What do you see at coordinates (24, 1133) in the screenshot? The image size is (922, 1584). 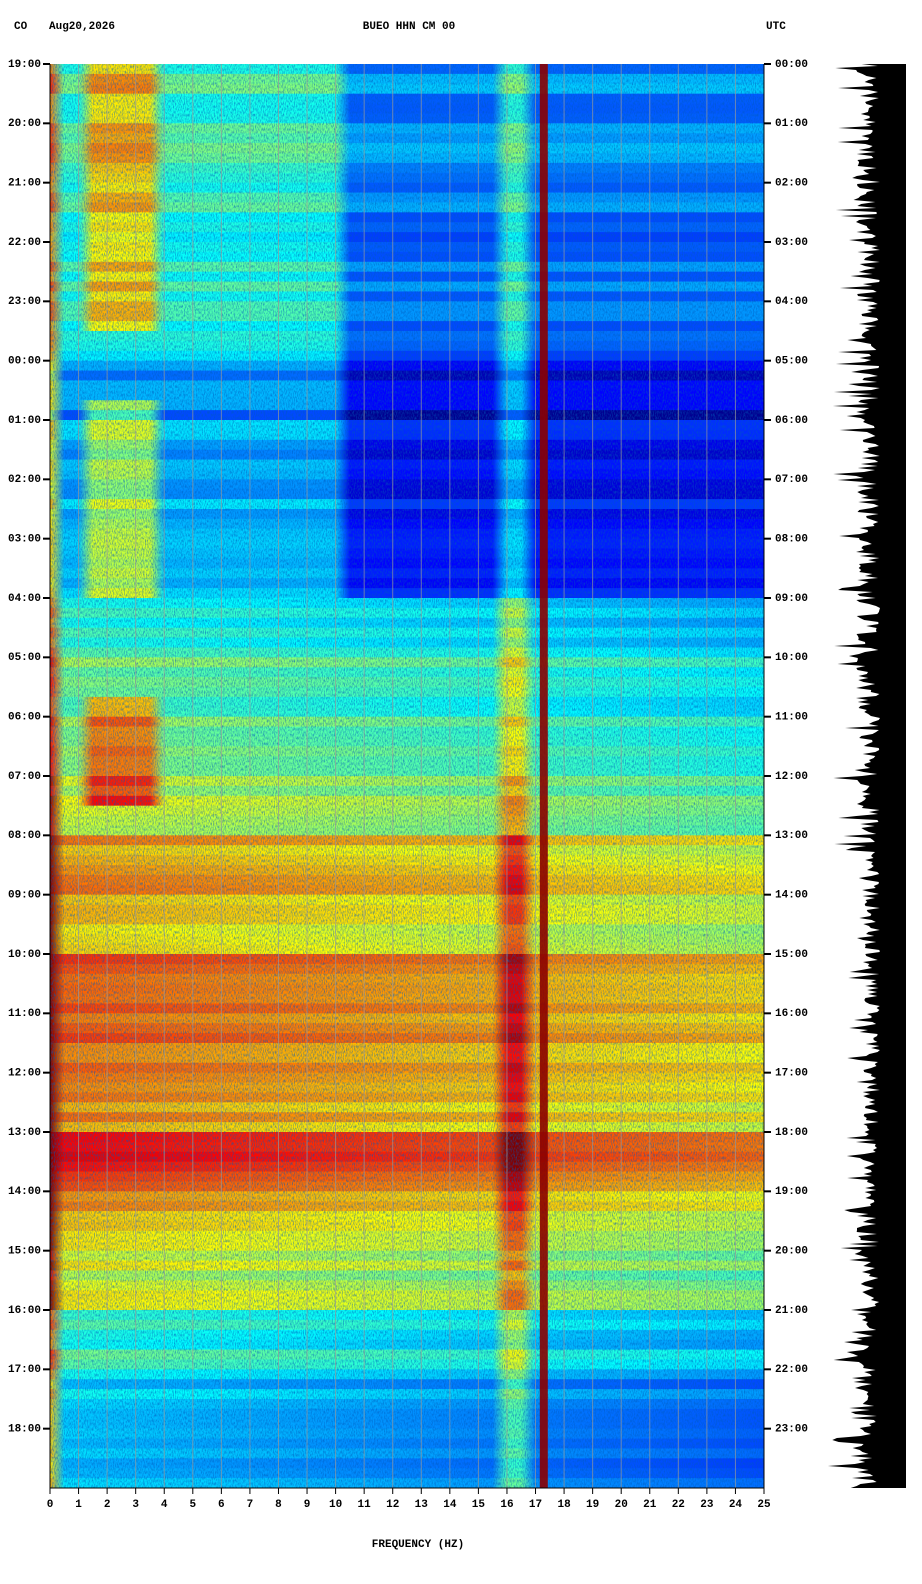 I see `y-tick-label: 13:00` at bounding box center [24, 1133].